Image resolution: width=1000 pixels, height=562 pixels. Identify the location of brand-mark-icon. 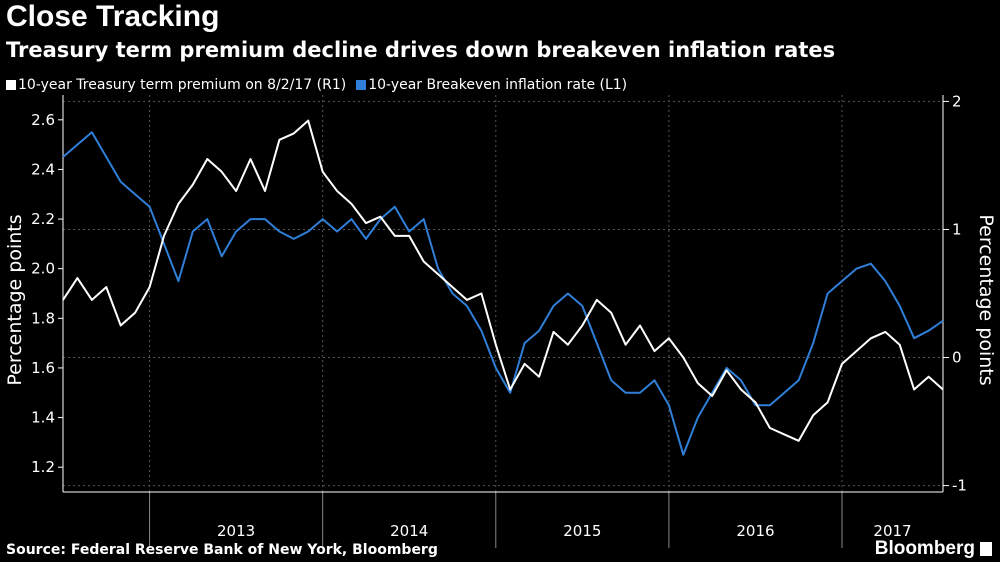
(986, 549).